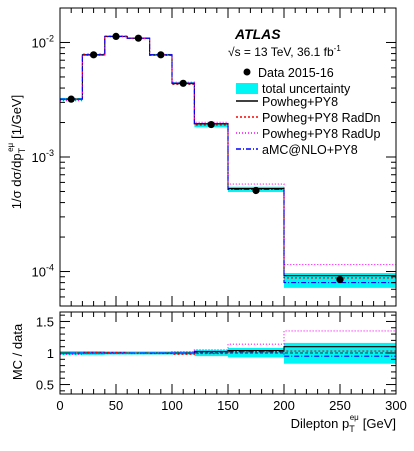 Image resolution: width=414 pixels, height=451 pixels. Describe the element at coordinates (296, 73) in the screenshot. I see `legend-data-label: Data 2015-16` at that location.